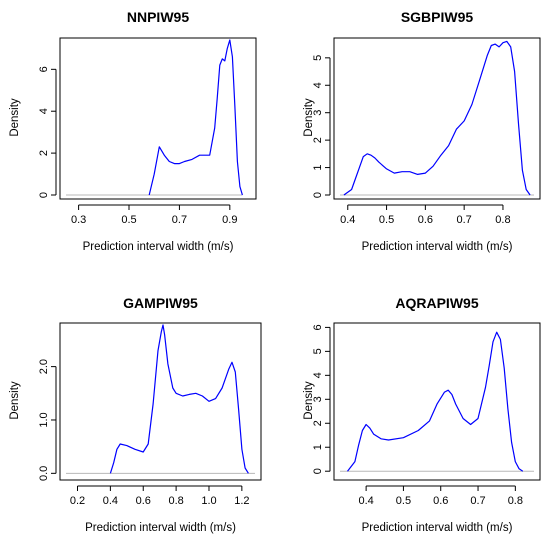 Image resolution: width=544 pixels, height=550 pixels. I want to click on y-tick-label: 2.0, so click(44, 366).